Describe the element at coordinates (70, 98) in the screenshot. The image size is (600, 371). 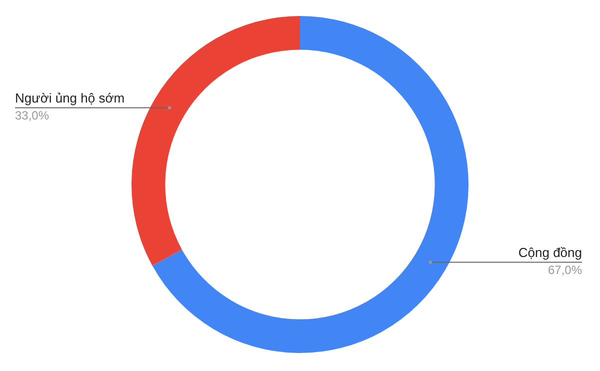
I see `slice-label: Người ủng hộ sớm` at that location.